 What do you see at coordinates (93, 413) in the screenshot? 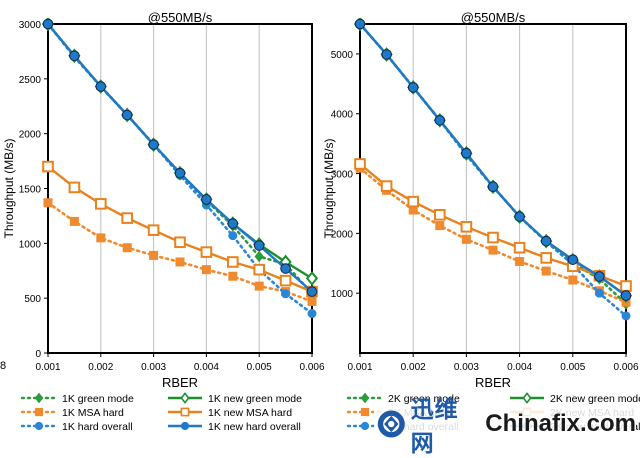
I see `legend-label: 1K MSA hard` at bounding box center [93, 413].